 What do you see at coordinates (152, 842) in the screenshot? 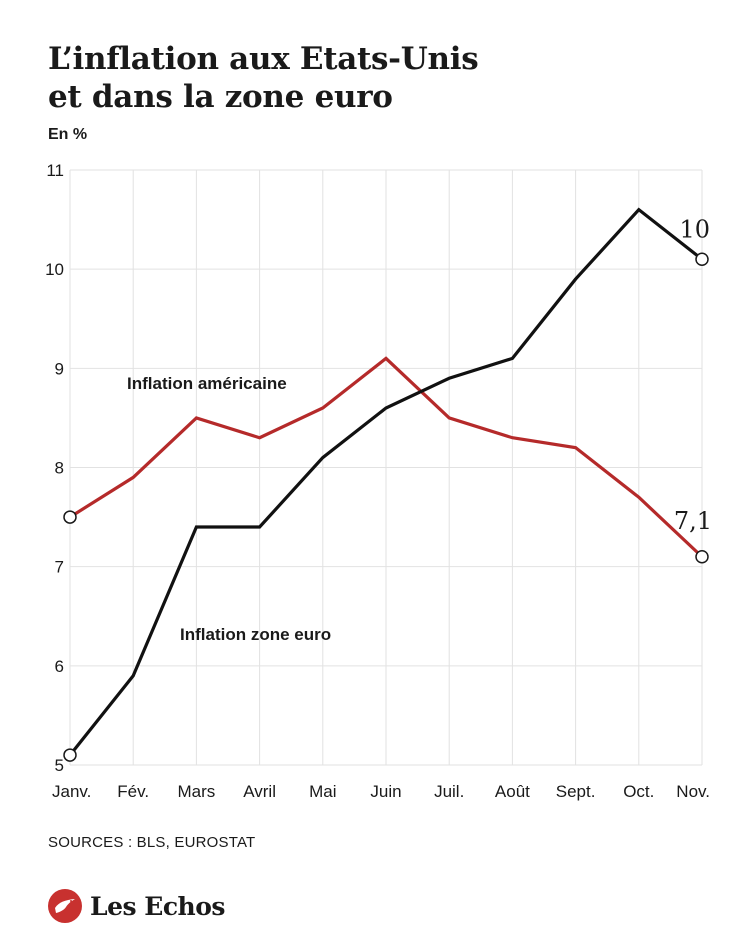
I see `sources-note: SOURCES : BLS, EUROSTAT` at bounding box center [152, 842].